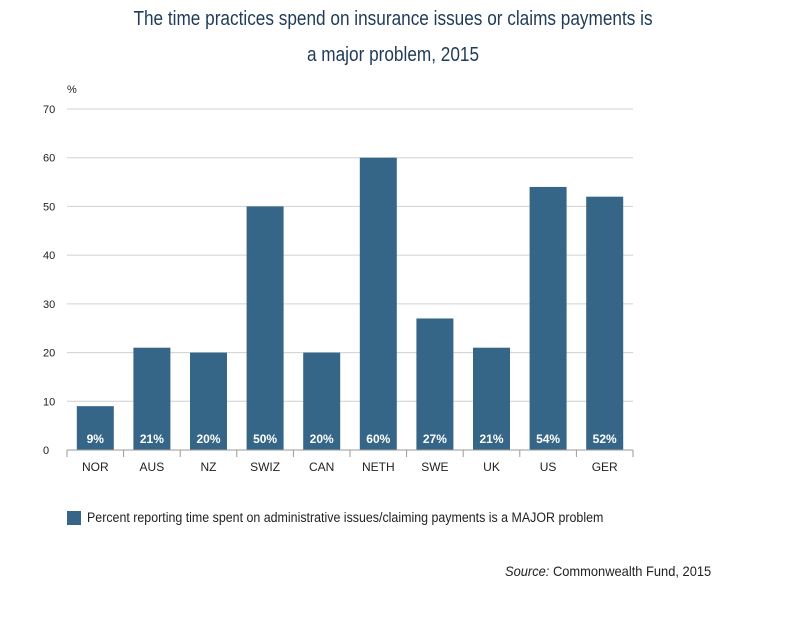  I want to click on bar-nor, so click(95, 428).